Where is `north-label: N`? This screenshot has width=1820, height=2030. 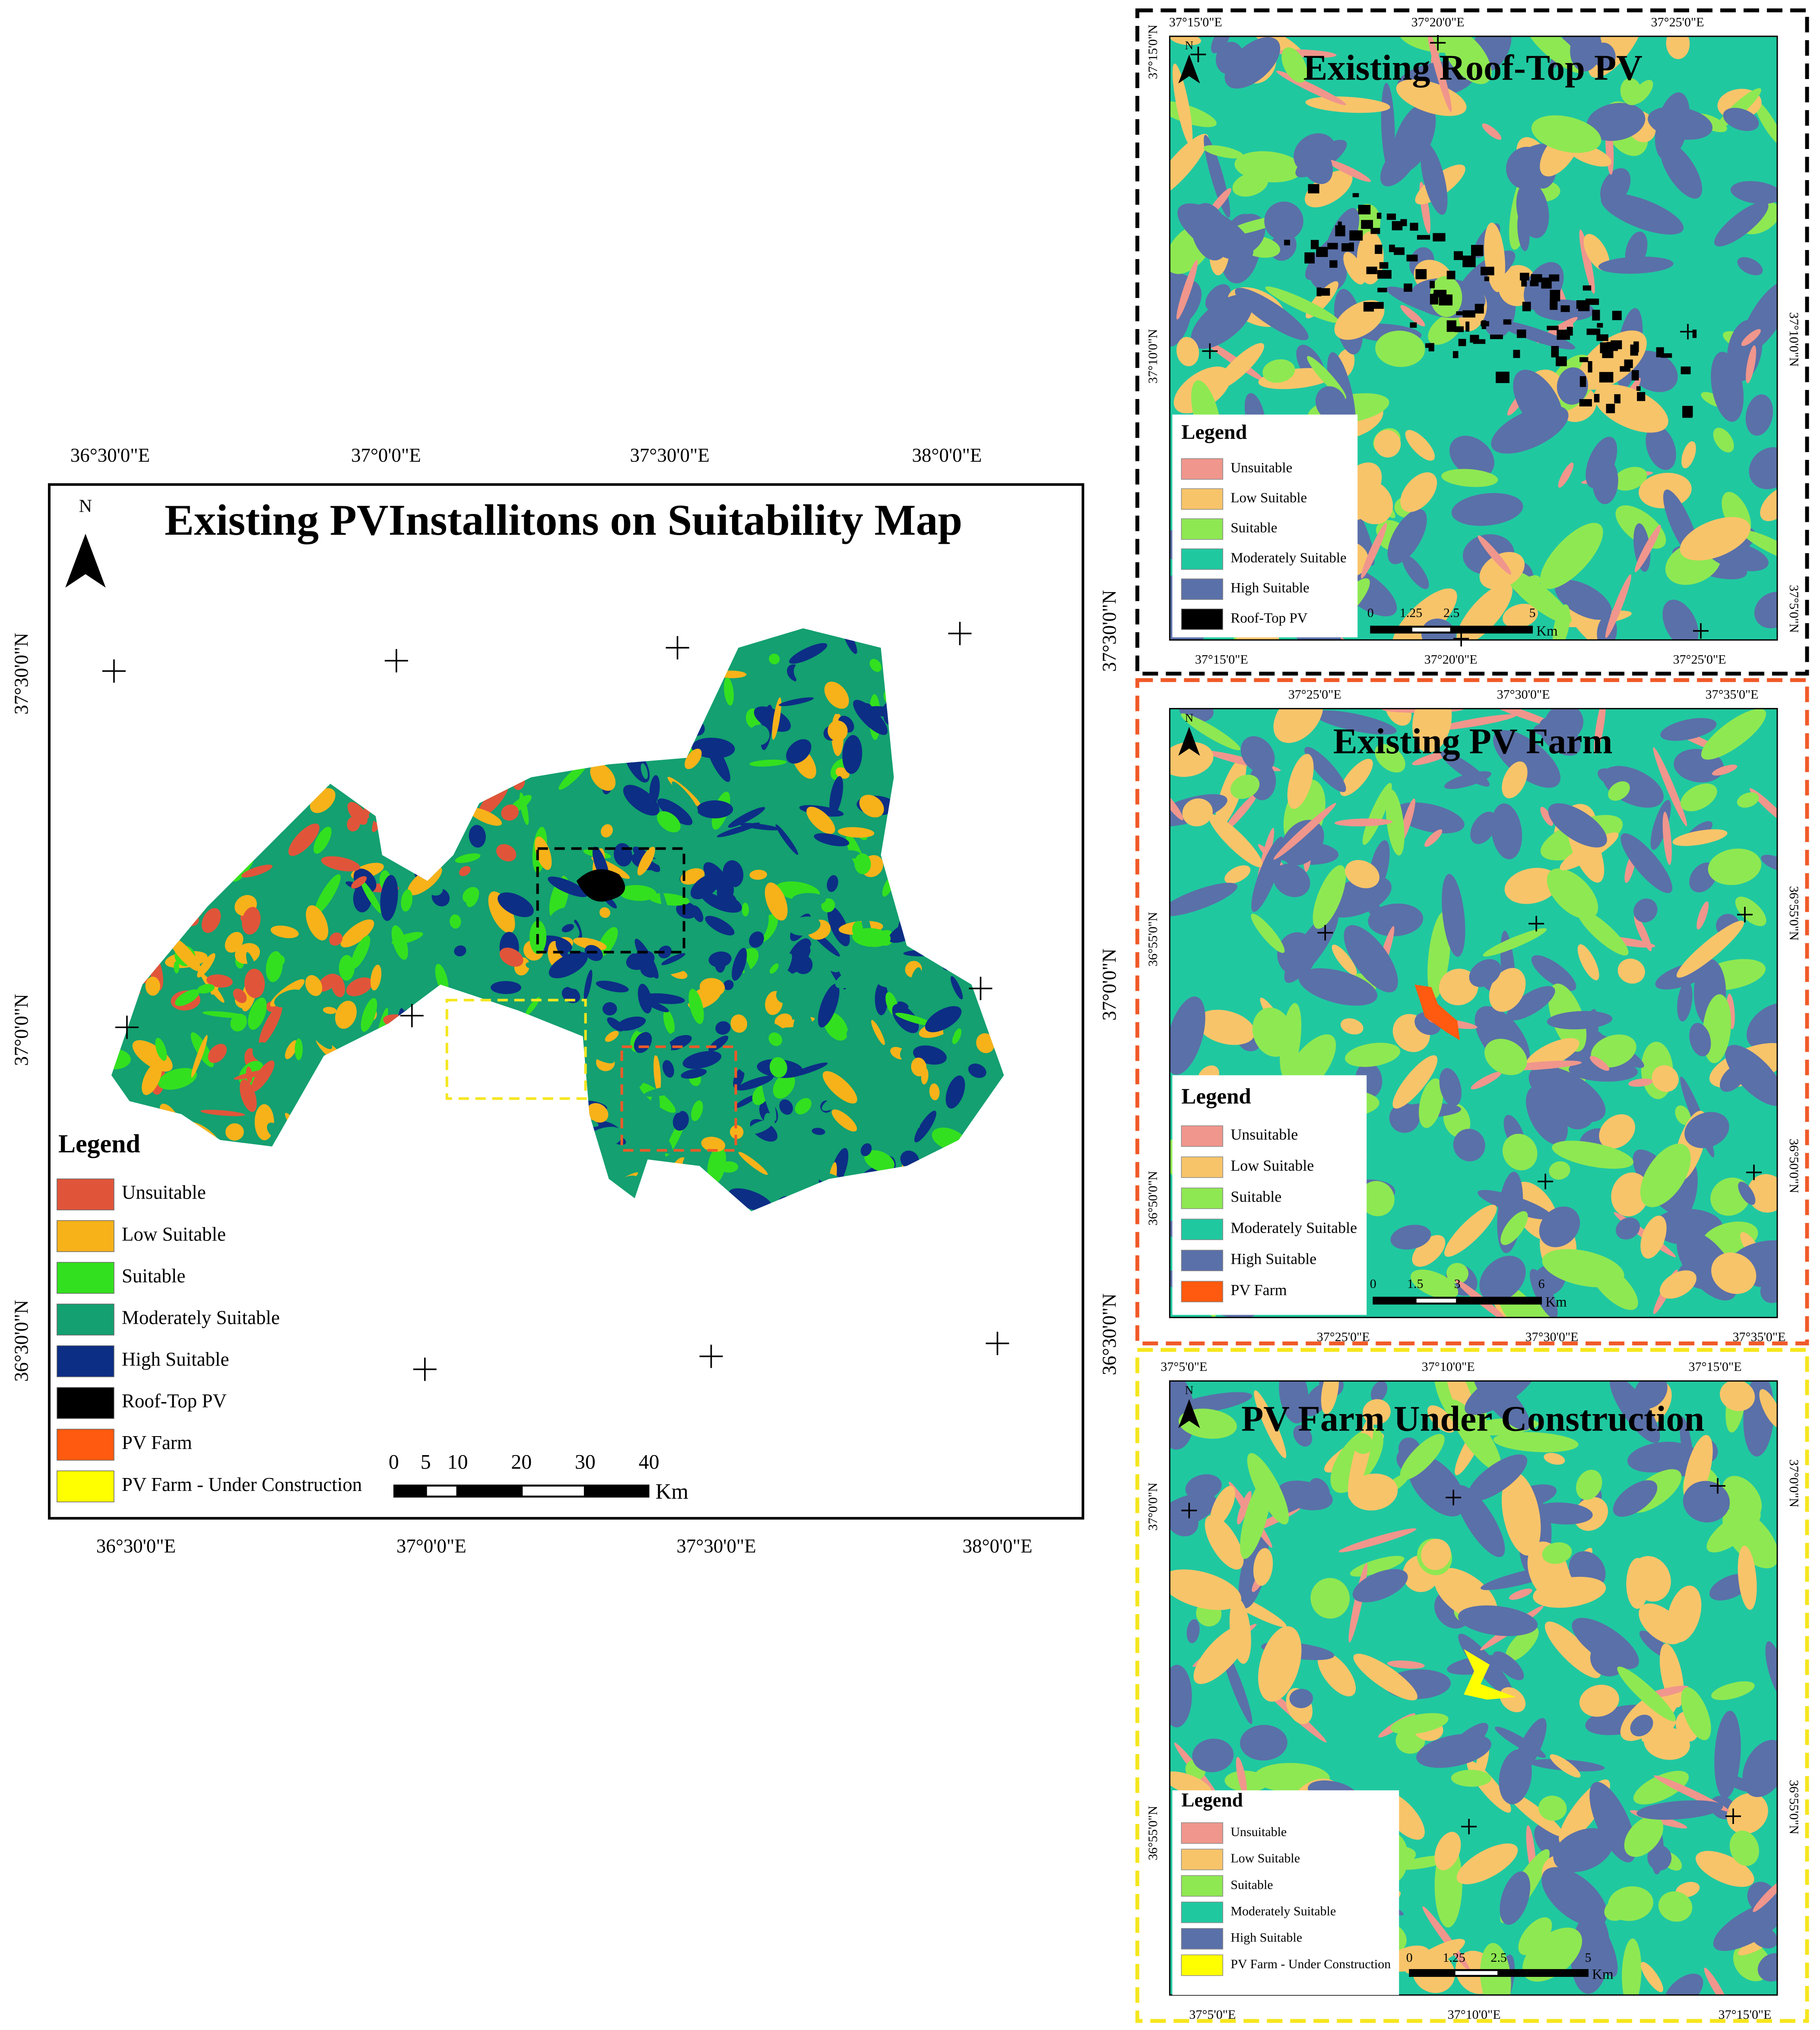 north-label: N is located at coordinates (1189, 46).